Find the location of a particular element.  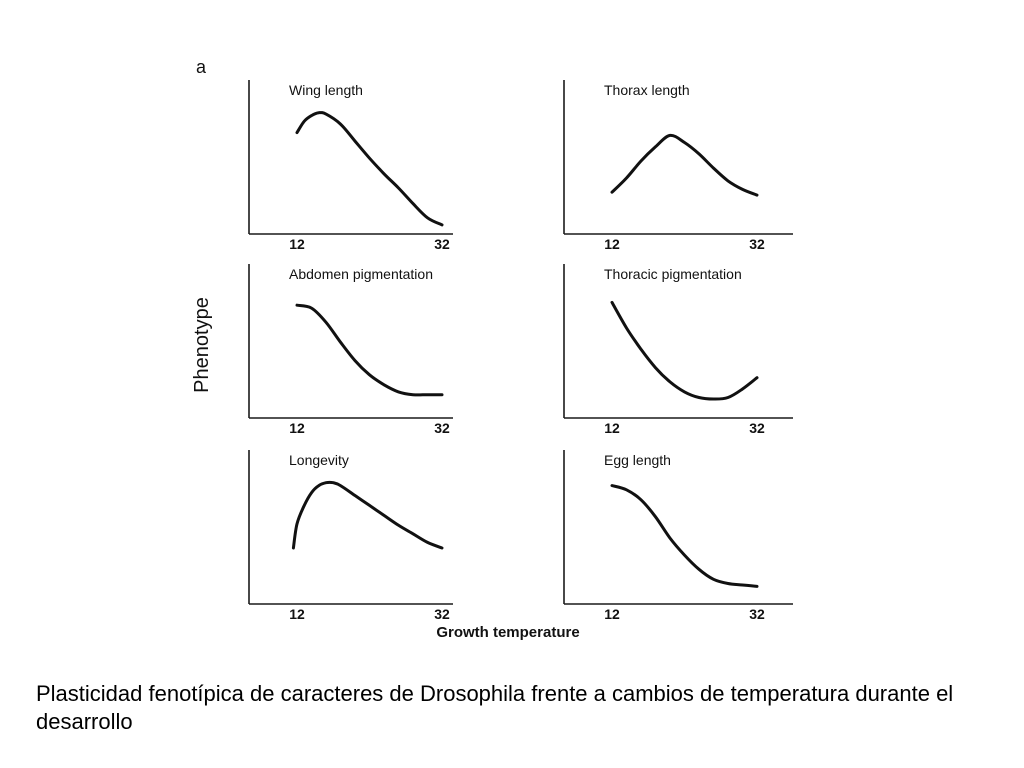

series-line-egg-length is located at coordinates (684, 536).